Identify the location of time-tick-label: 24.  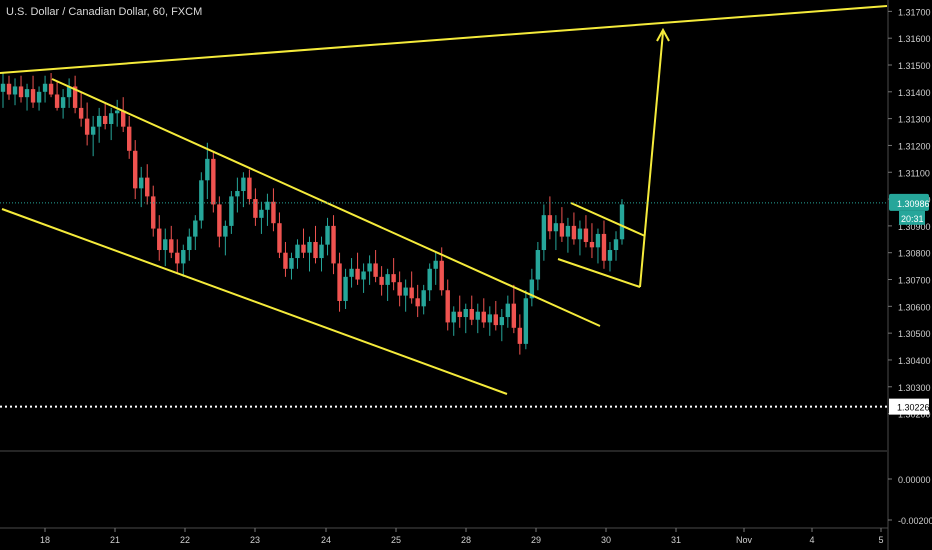
(326, 540).